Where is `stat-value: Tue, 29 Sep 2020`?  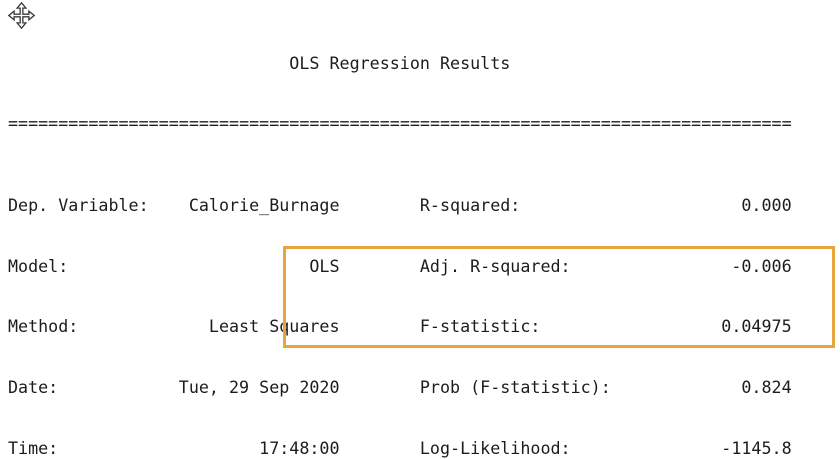
stat-value: Tue, 29 Sep 2020 is located at coordinates (259, 387).